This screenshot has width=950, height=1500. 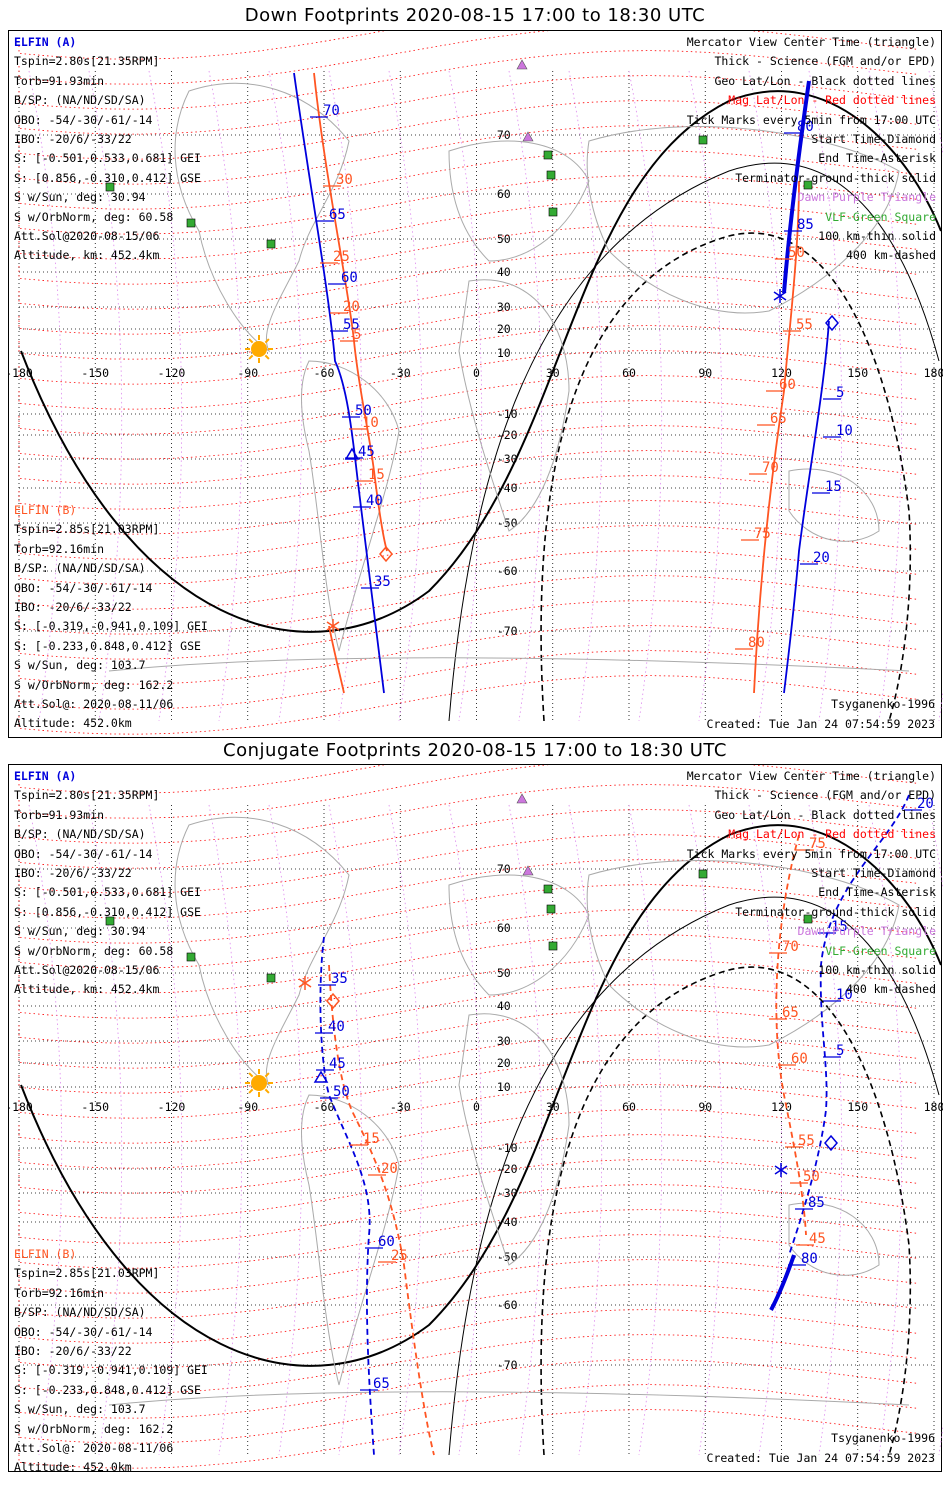 What do you see at coordinates (344, 180) in the screenshot?
I see `elfin-b-tick-label: 30` at bounding box center [344, 180].